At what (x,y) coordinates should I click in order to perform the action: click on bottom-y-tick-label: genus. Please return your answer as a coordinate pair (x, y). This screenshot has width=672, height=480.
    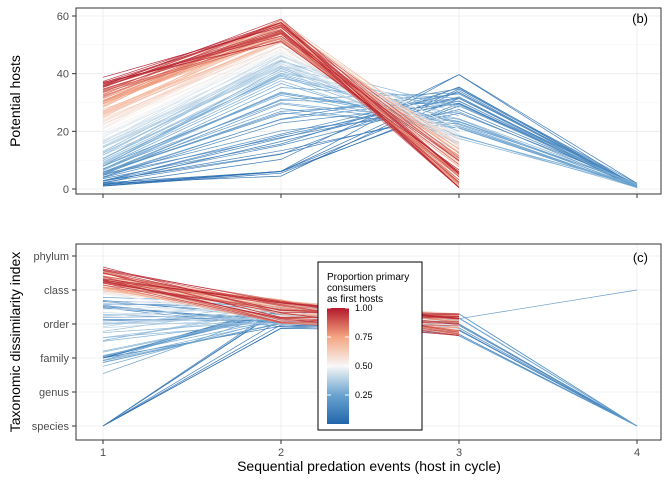
    Looking at the image, I should click on (54, 393).